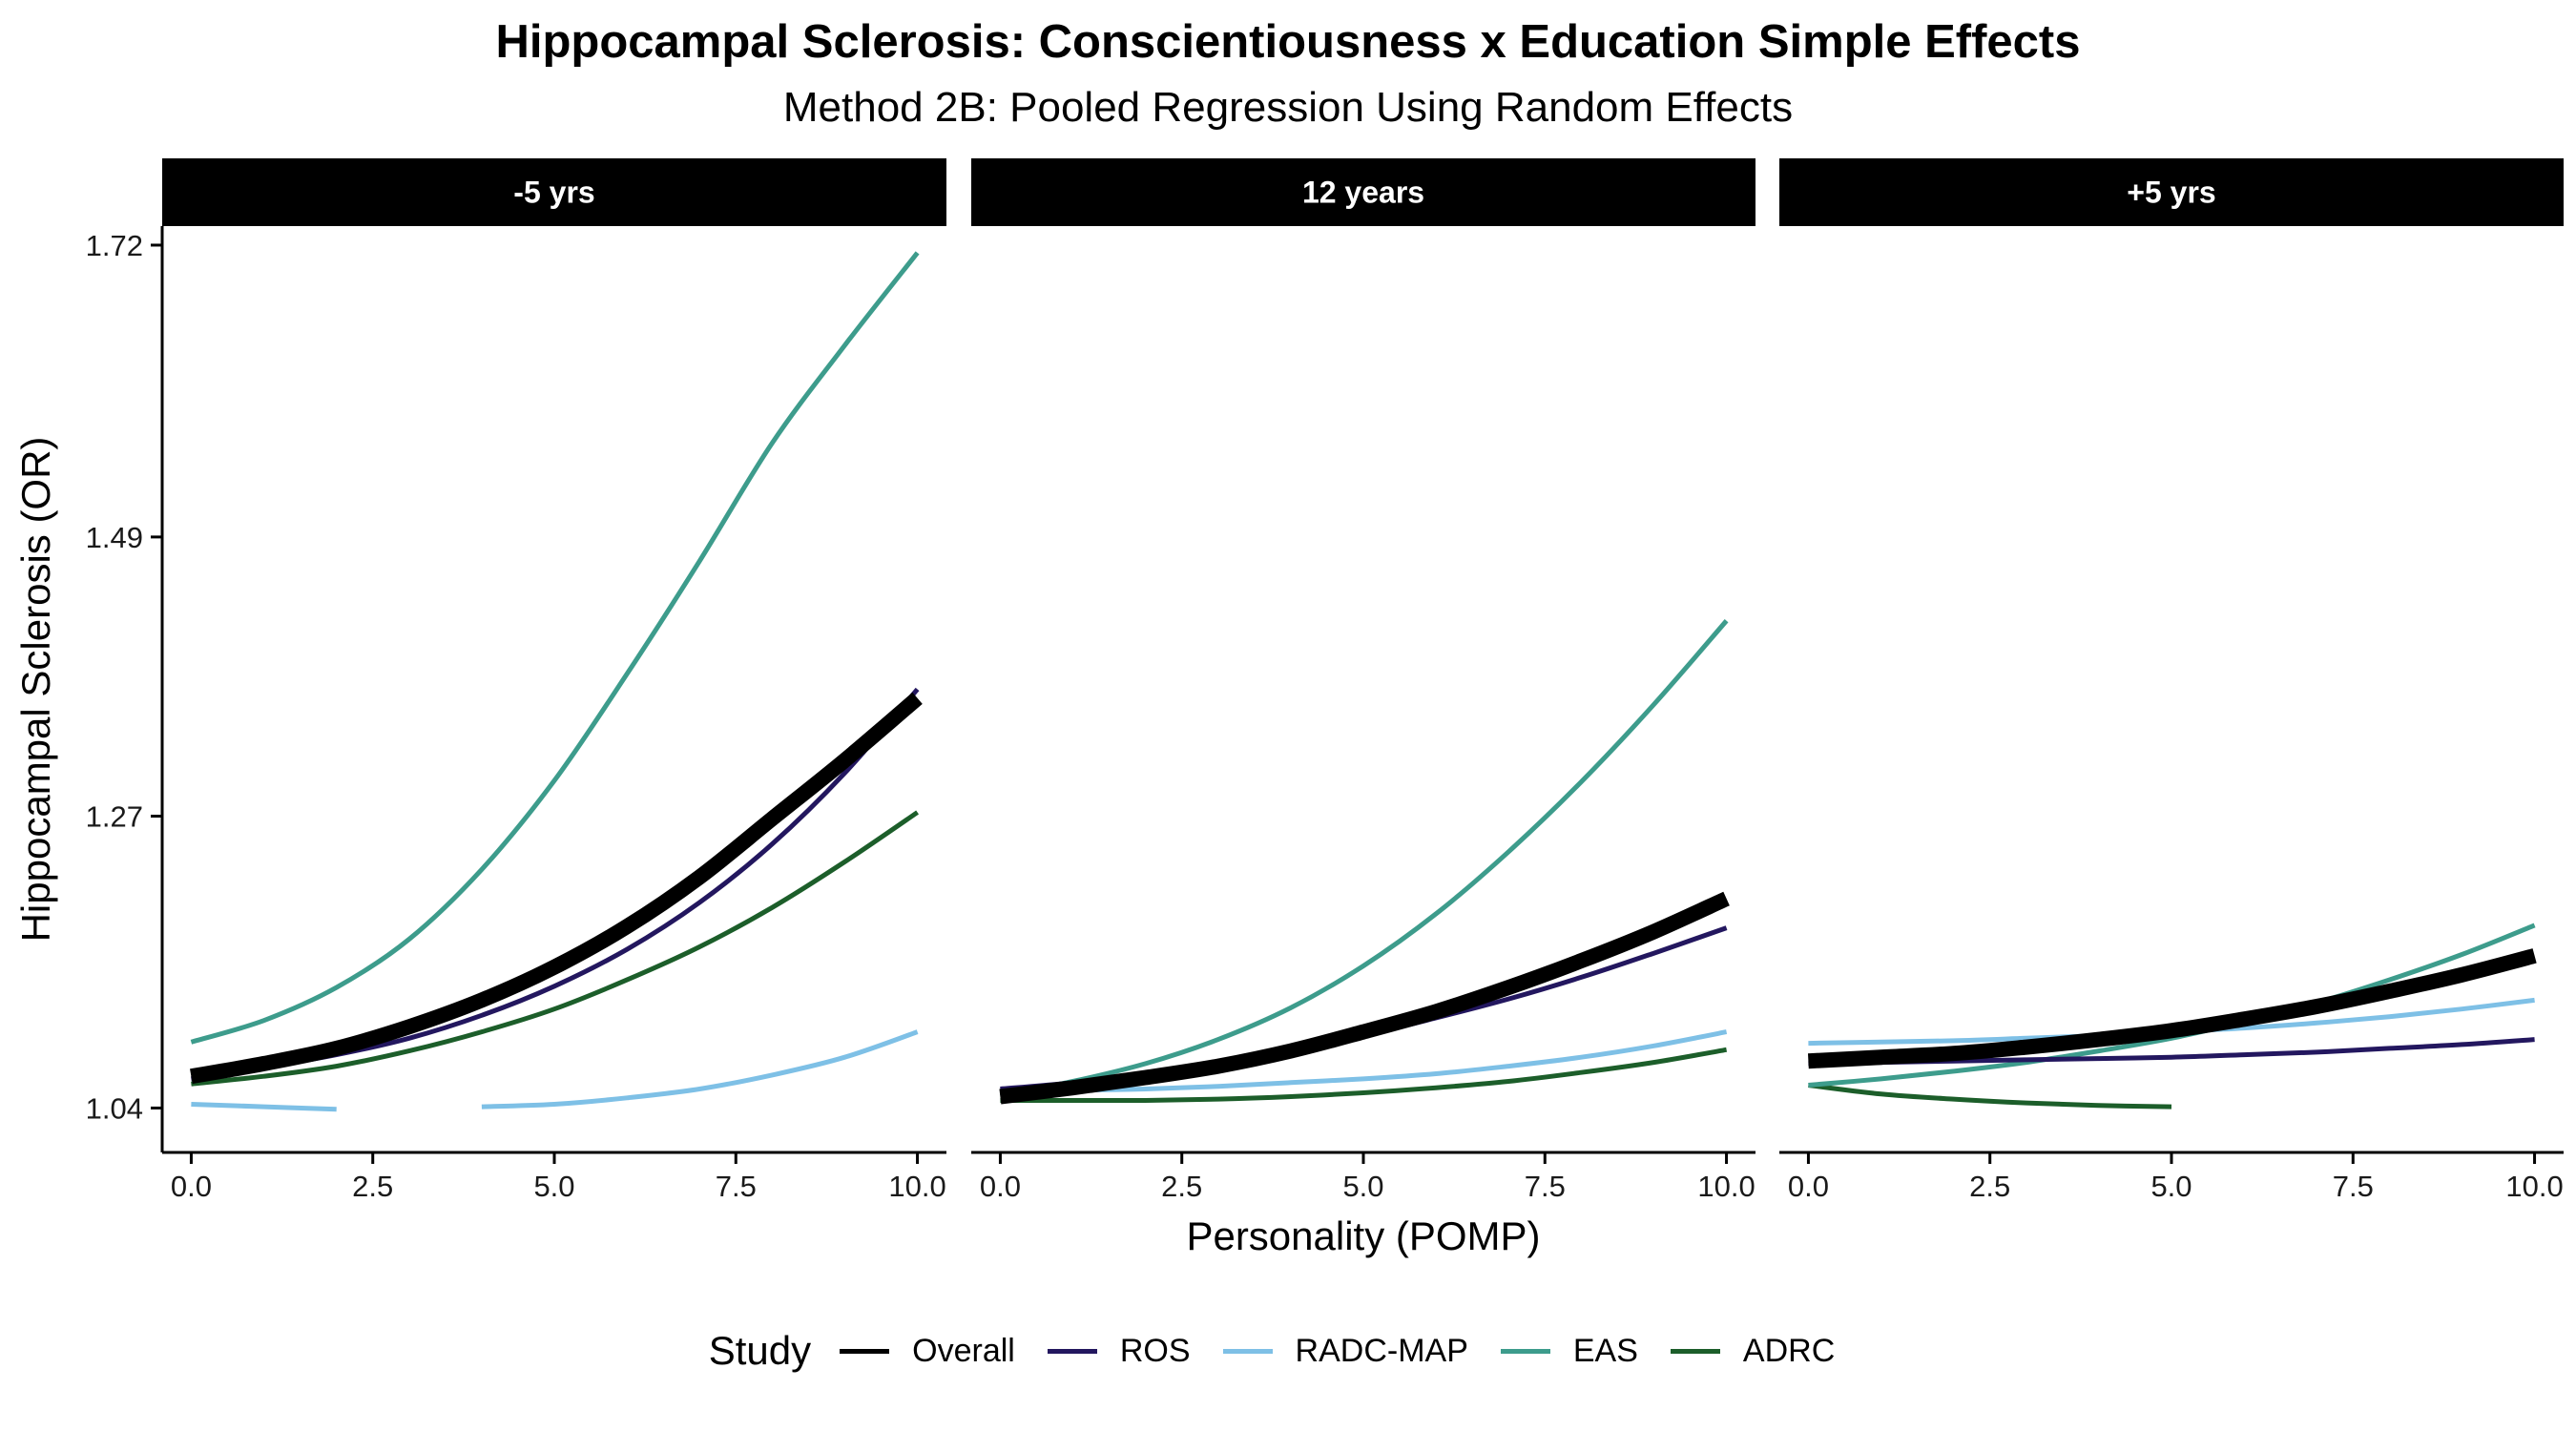  I want to click on legend-item-ros: ROS, so click(1119, 1351).